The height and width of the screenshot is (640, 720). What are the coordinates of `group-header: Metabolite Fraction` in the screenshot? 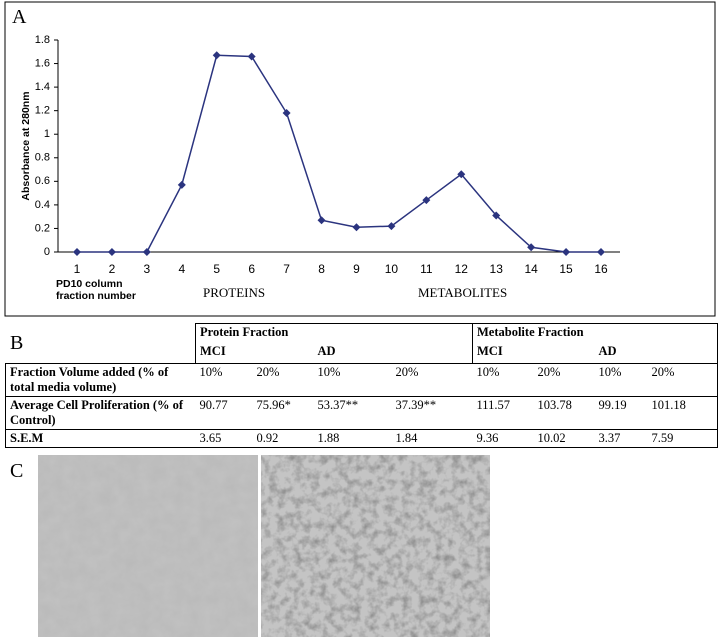 It's located at (595, 332).